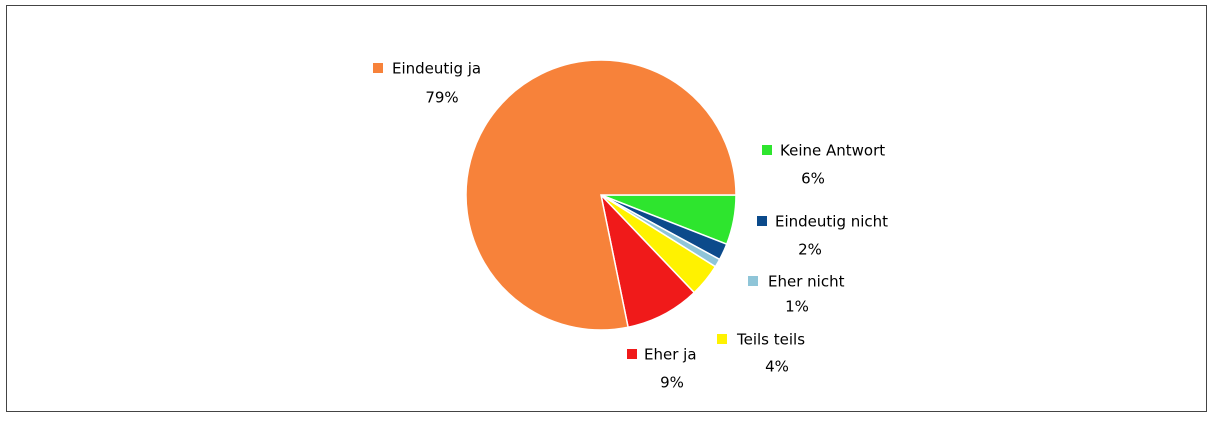  Describe the element at coordinates (670, 355) in the screenshot. I see `slice-label: Eher ja` at that location.